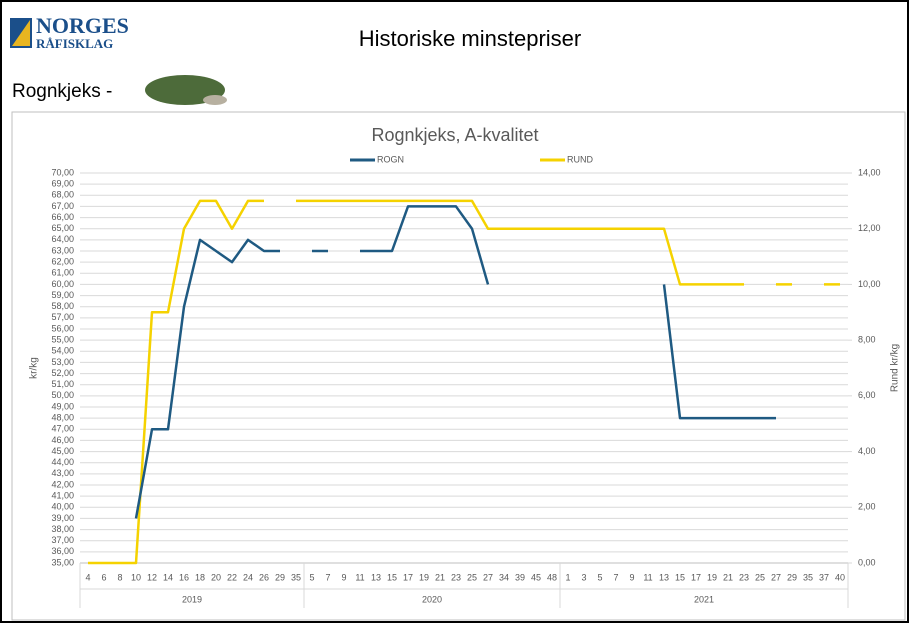 The height and width of the screenshot is (623, 909). What do you see at coordinates (552, 577) in the screenshot?
I see `x-tick-label: 48` at bounding box center [552, 577].